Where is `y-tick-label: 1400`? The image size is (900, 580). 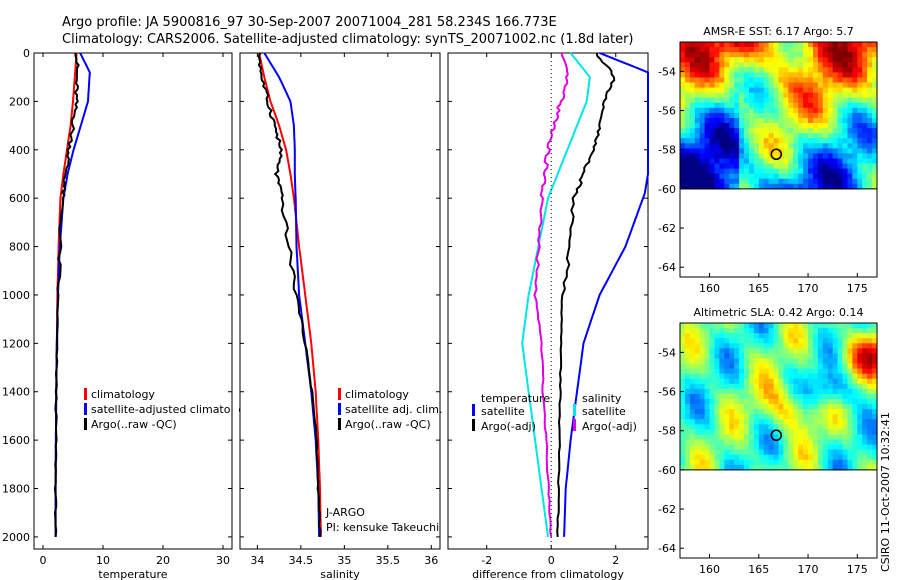
y-tick-label: 1400 is located at coordinates (16, 392).